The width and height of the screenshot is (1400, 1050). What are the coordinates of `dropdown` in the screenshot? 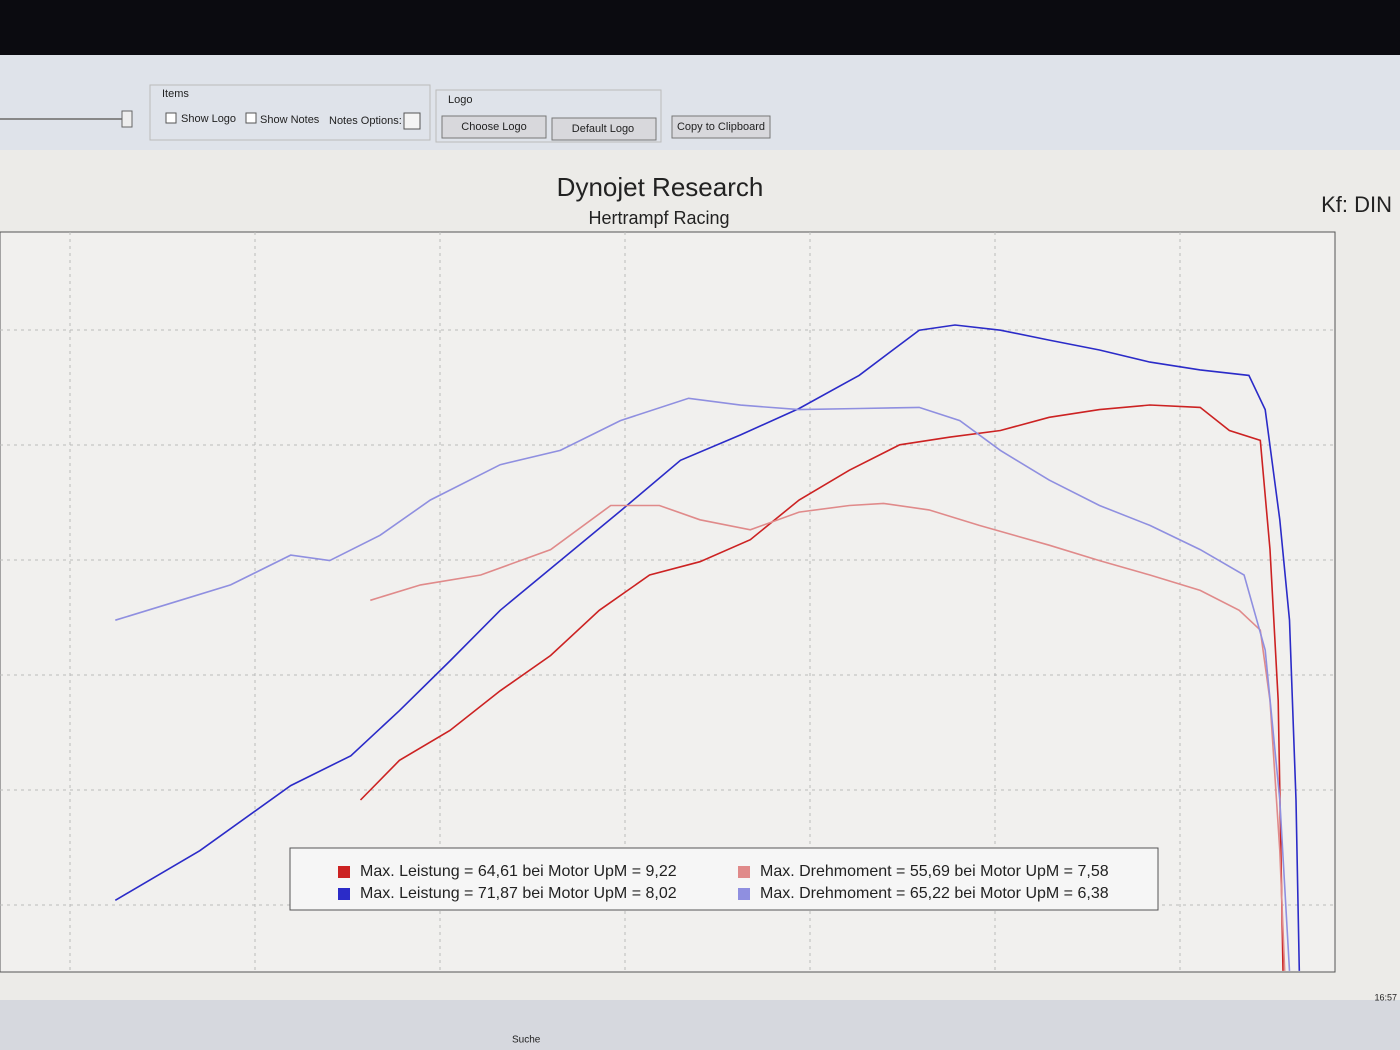 It's located at (412, 121).